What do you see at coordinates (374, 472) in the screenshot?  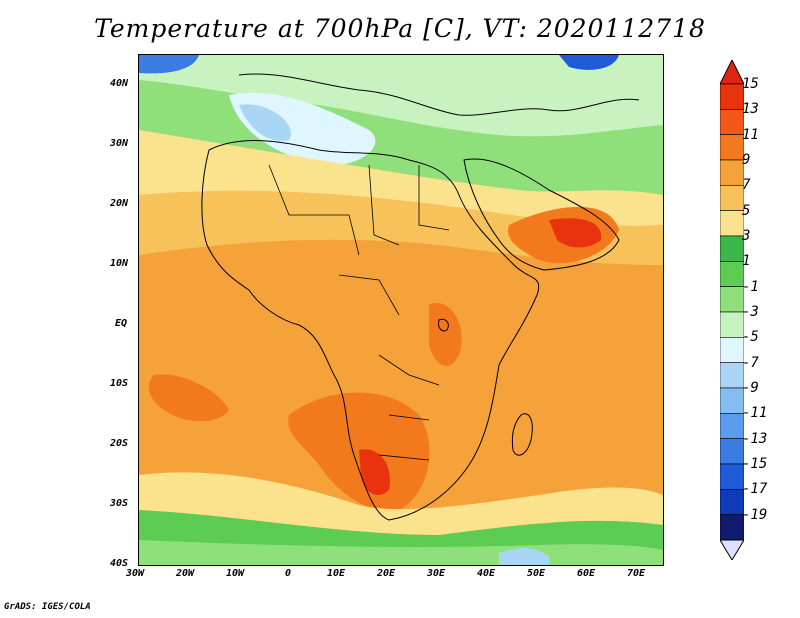 I see `field-namibia-hot` at bounding box center [374, 472].